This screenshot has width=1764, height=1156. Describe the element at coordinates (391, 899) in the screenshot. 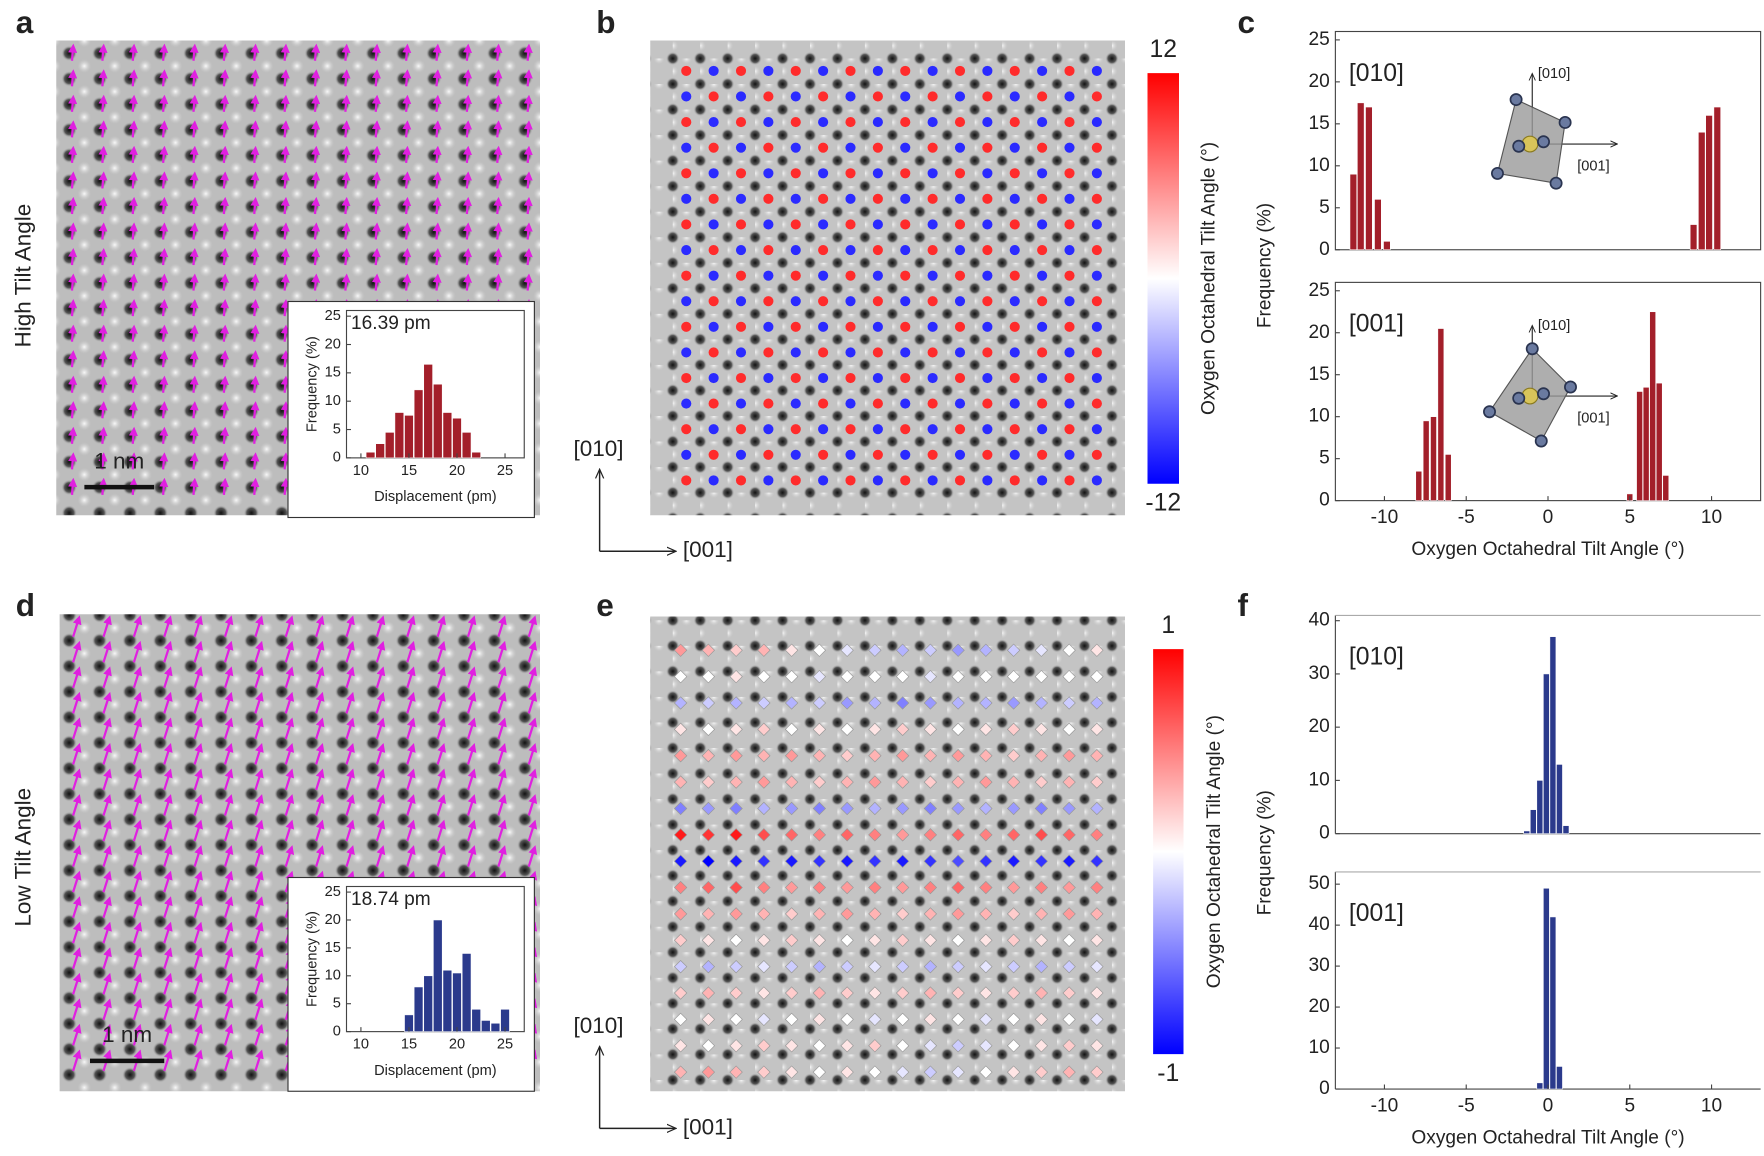

I see `annotation: 18.74 pm` at that location.